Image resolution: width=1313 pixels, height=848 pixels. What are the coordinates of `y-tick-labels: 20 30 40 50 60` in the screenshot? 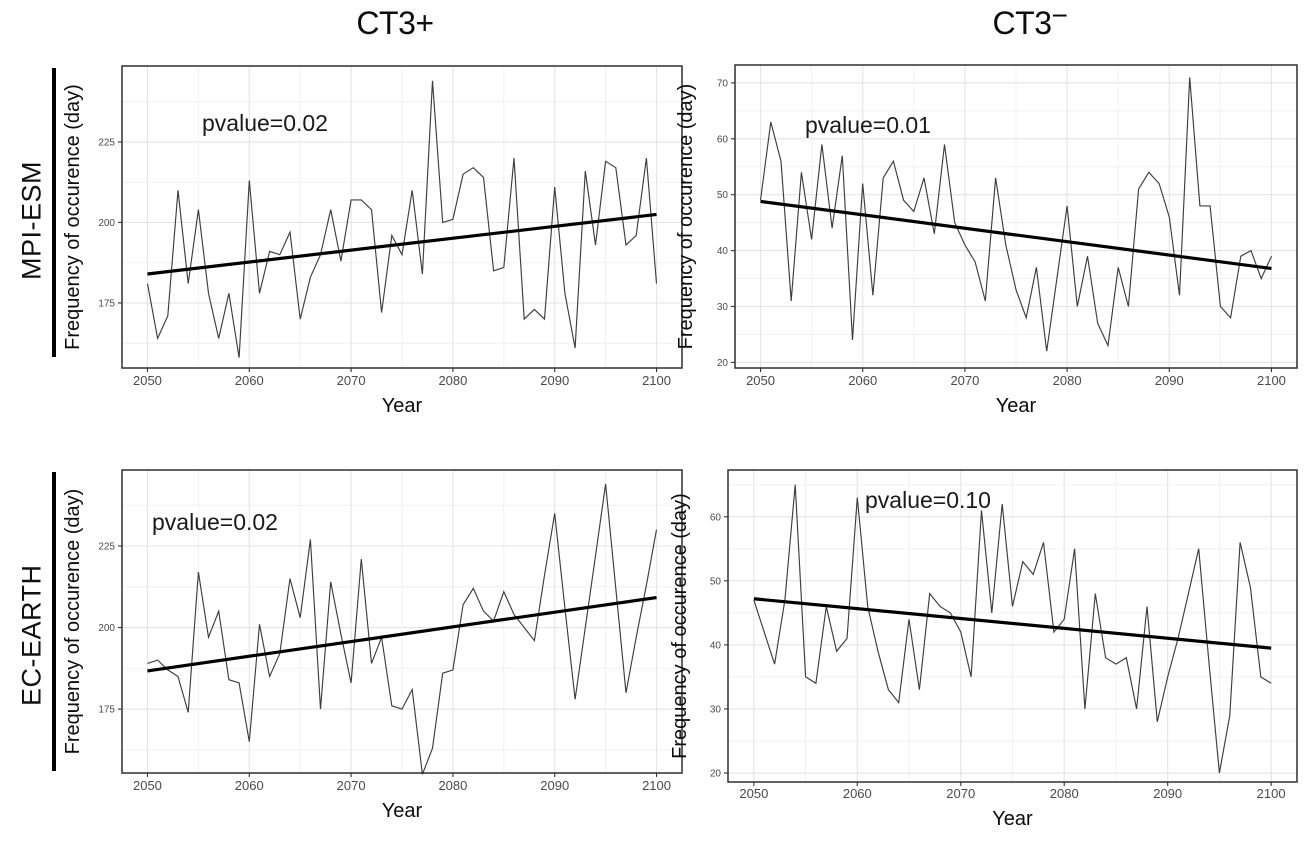 It's located at (716, 645).